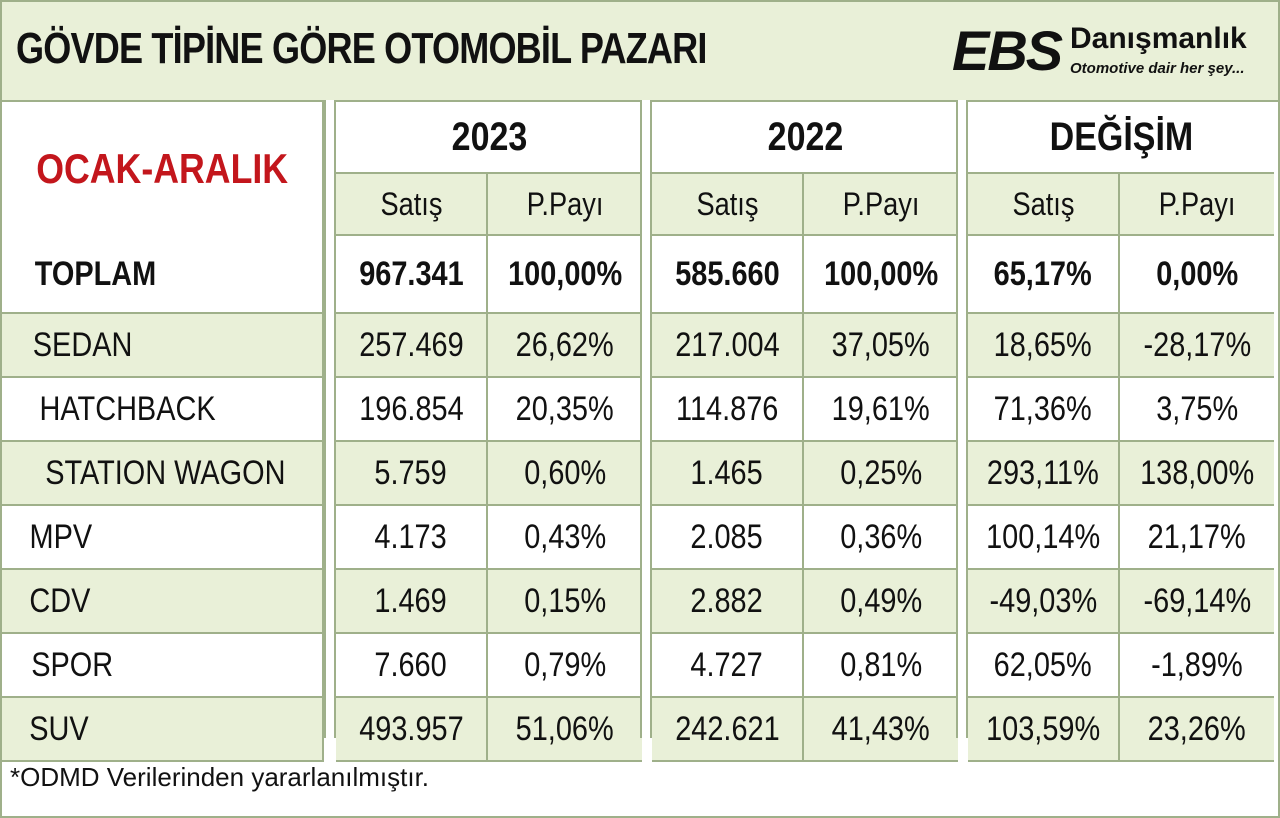 The image size is (1280, 818). Describe the element at coordinates (1197, 730) in the screenshot. I see `table-cell: 23,26%` at that location.